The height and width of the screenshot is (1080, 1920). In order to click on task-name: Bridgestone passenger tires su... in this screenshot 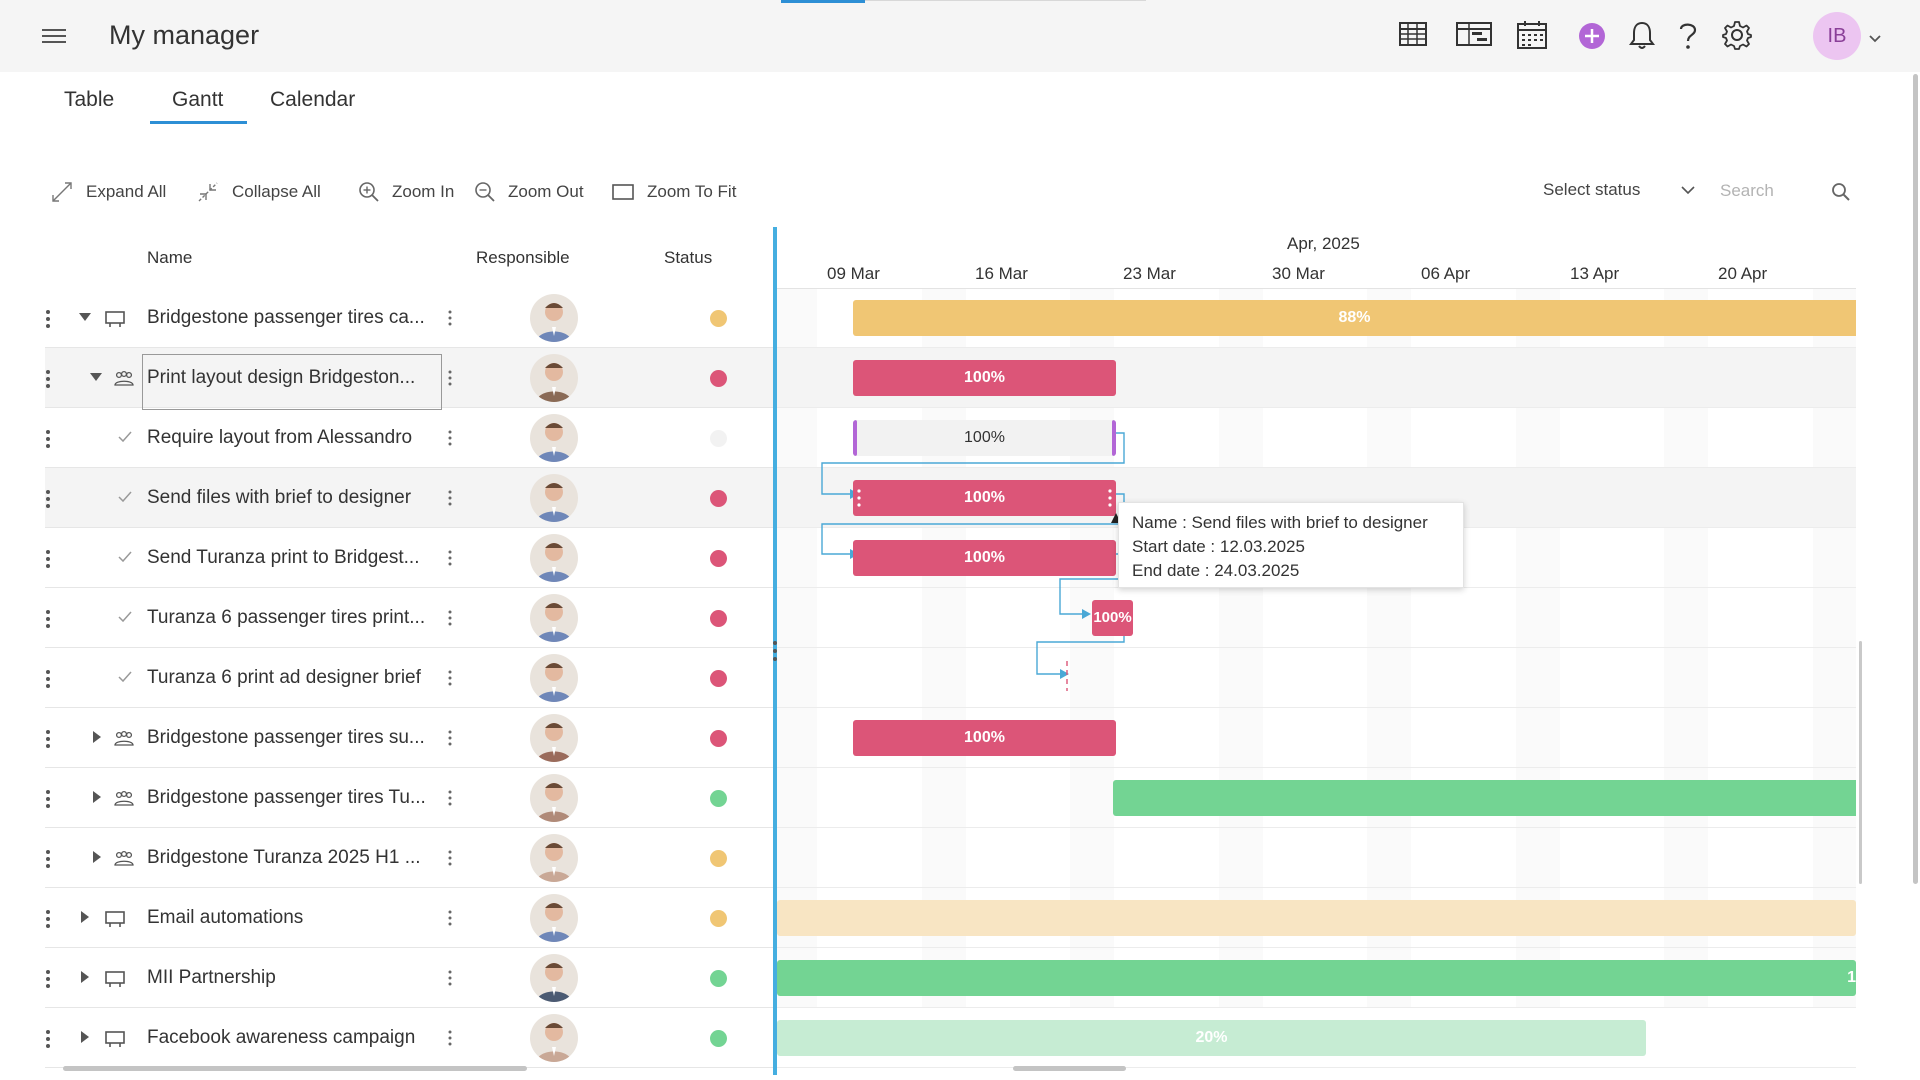, I will do `click(286, 737)`.